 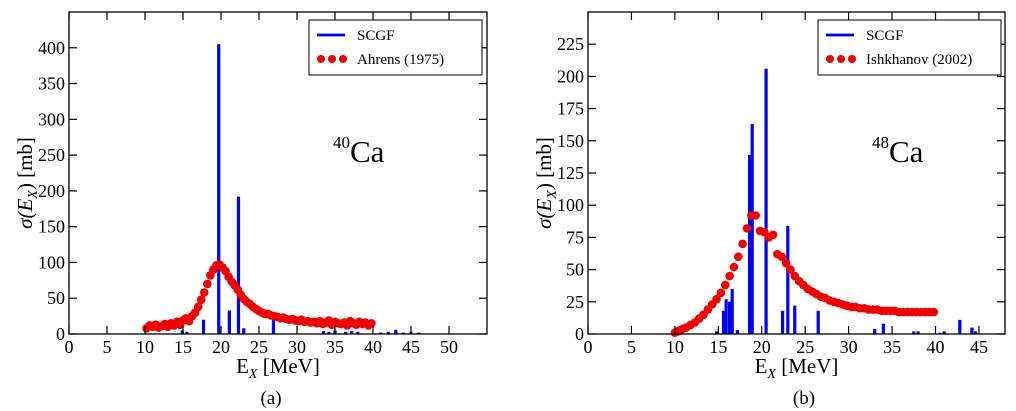 What do you see at coordinates (807, 366) in the screenshot?
I see `x-axis-label-unit: [MeV]` at bounding box center [807, 366].